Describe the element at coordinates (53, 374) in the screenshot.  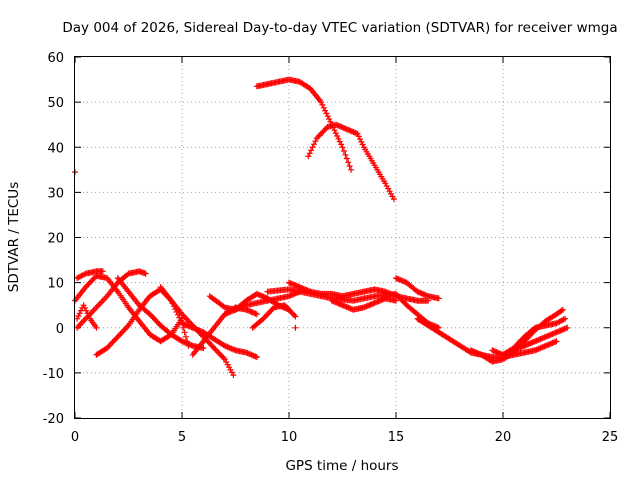
I see `y-tick-label: -10` at that location.